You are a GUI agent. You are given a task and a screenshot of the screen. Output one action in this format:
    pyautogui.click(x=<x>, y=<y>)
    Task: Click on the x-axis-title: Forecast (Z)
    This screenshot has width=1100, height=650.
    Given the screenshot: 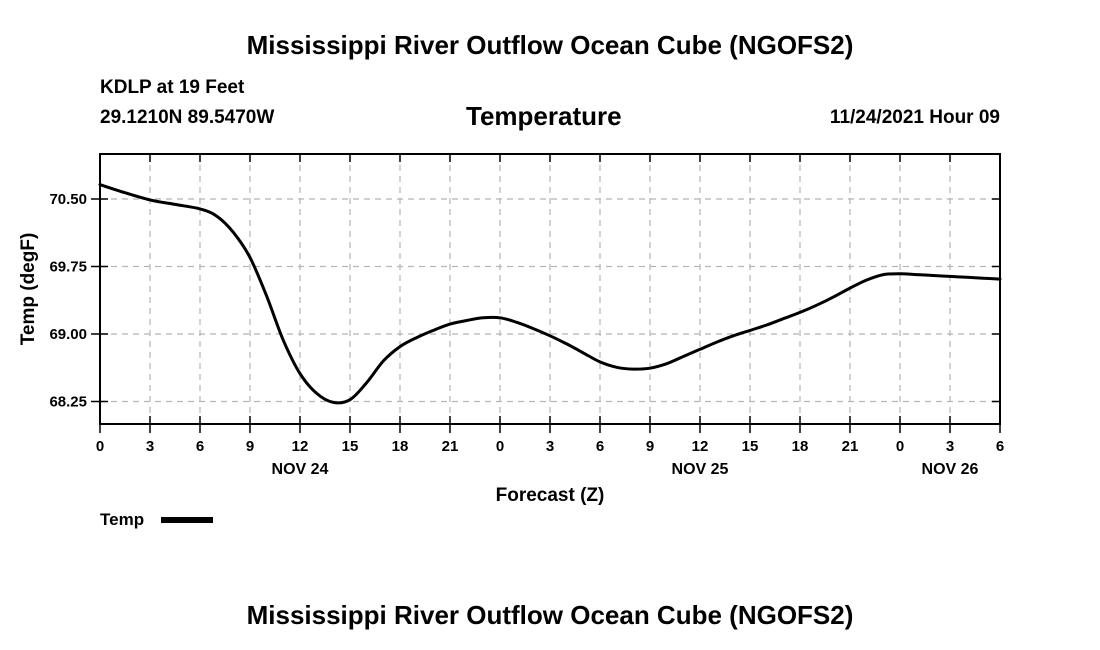 What is the action you would take?
    pyautogui.click(x=550, y=495)
    